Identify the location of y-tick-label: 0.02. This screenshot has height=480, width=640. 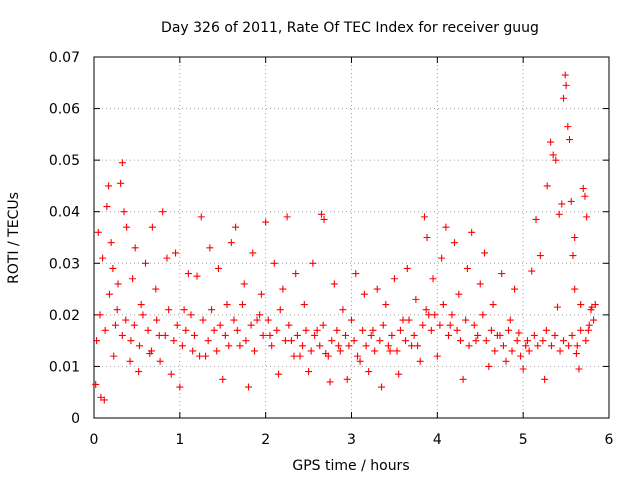
(64, 316).